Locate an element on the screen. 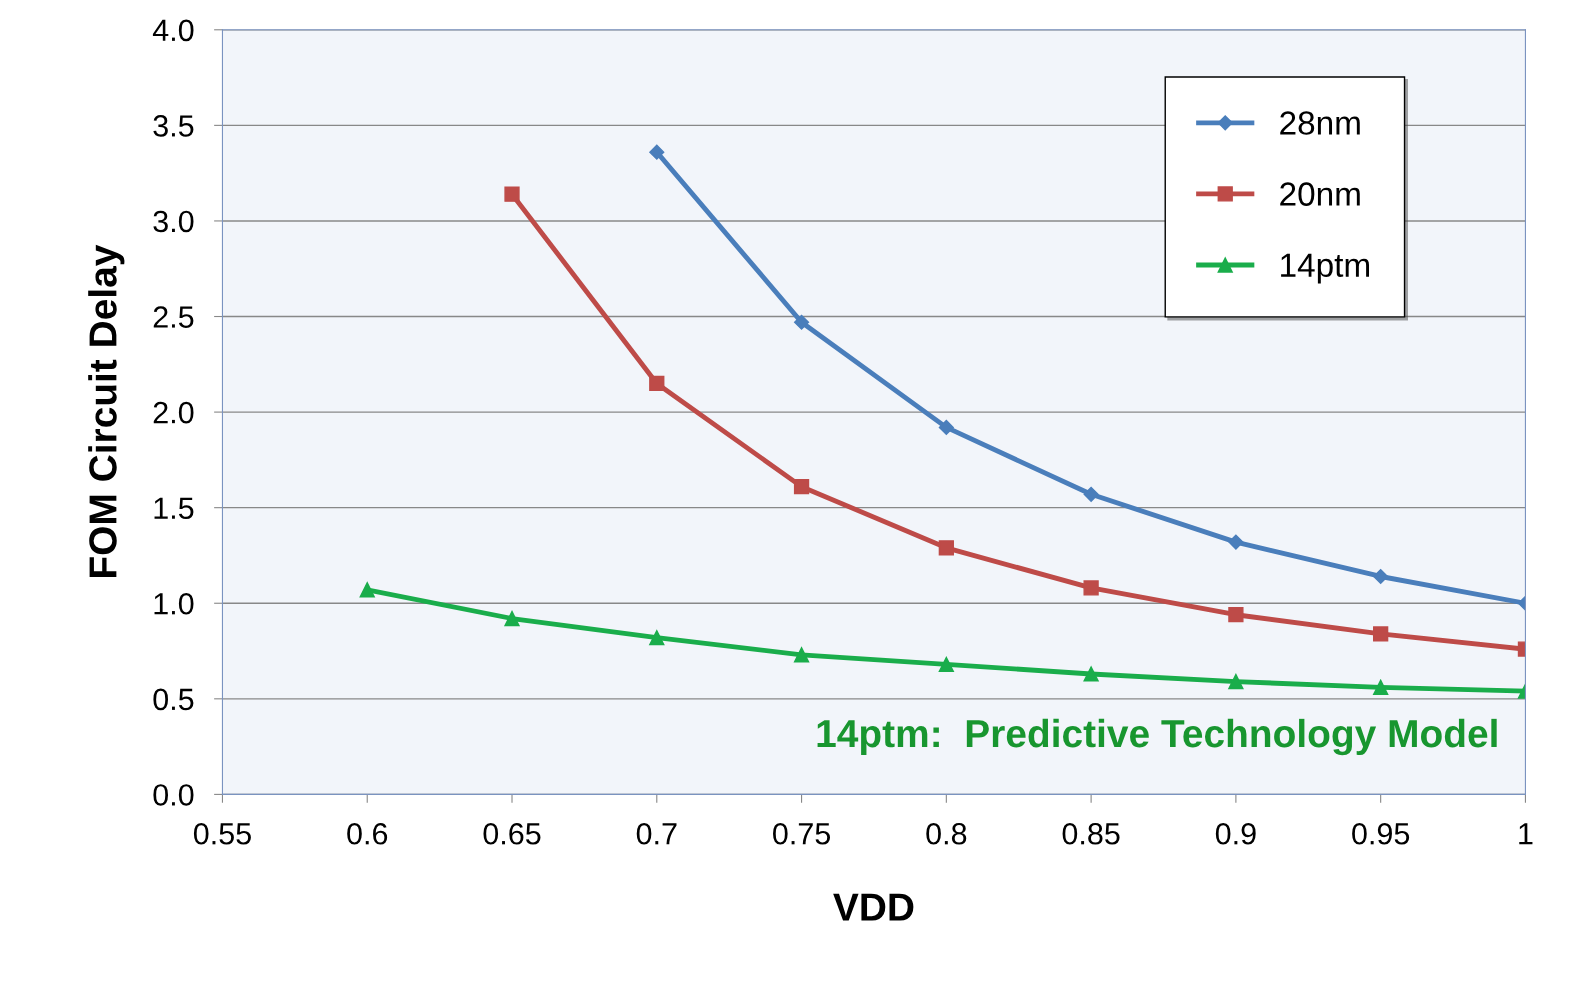  x-tick-label: 1 is located at coordinates (1526, 834).